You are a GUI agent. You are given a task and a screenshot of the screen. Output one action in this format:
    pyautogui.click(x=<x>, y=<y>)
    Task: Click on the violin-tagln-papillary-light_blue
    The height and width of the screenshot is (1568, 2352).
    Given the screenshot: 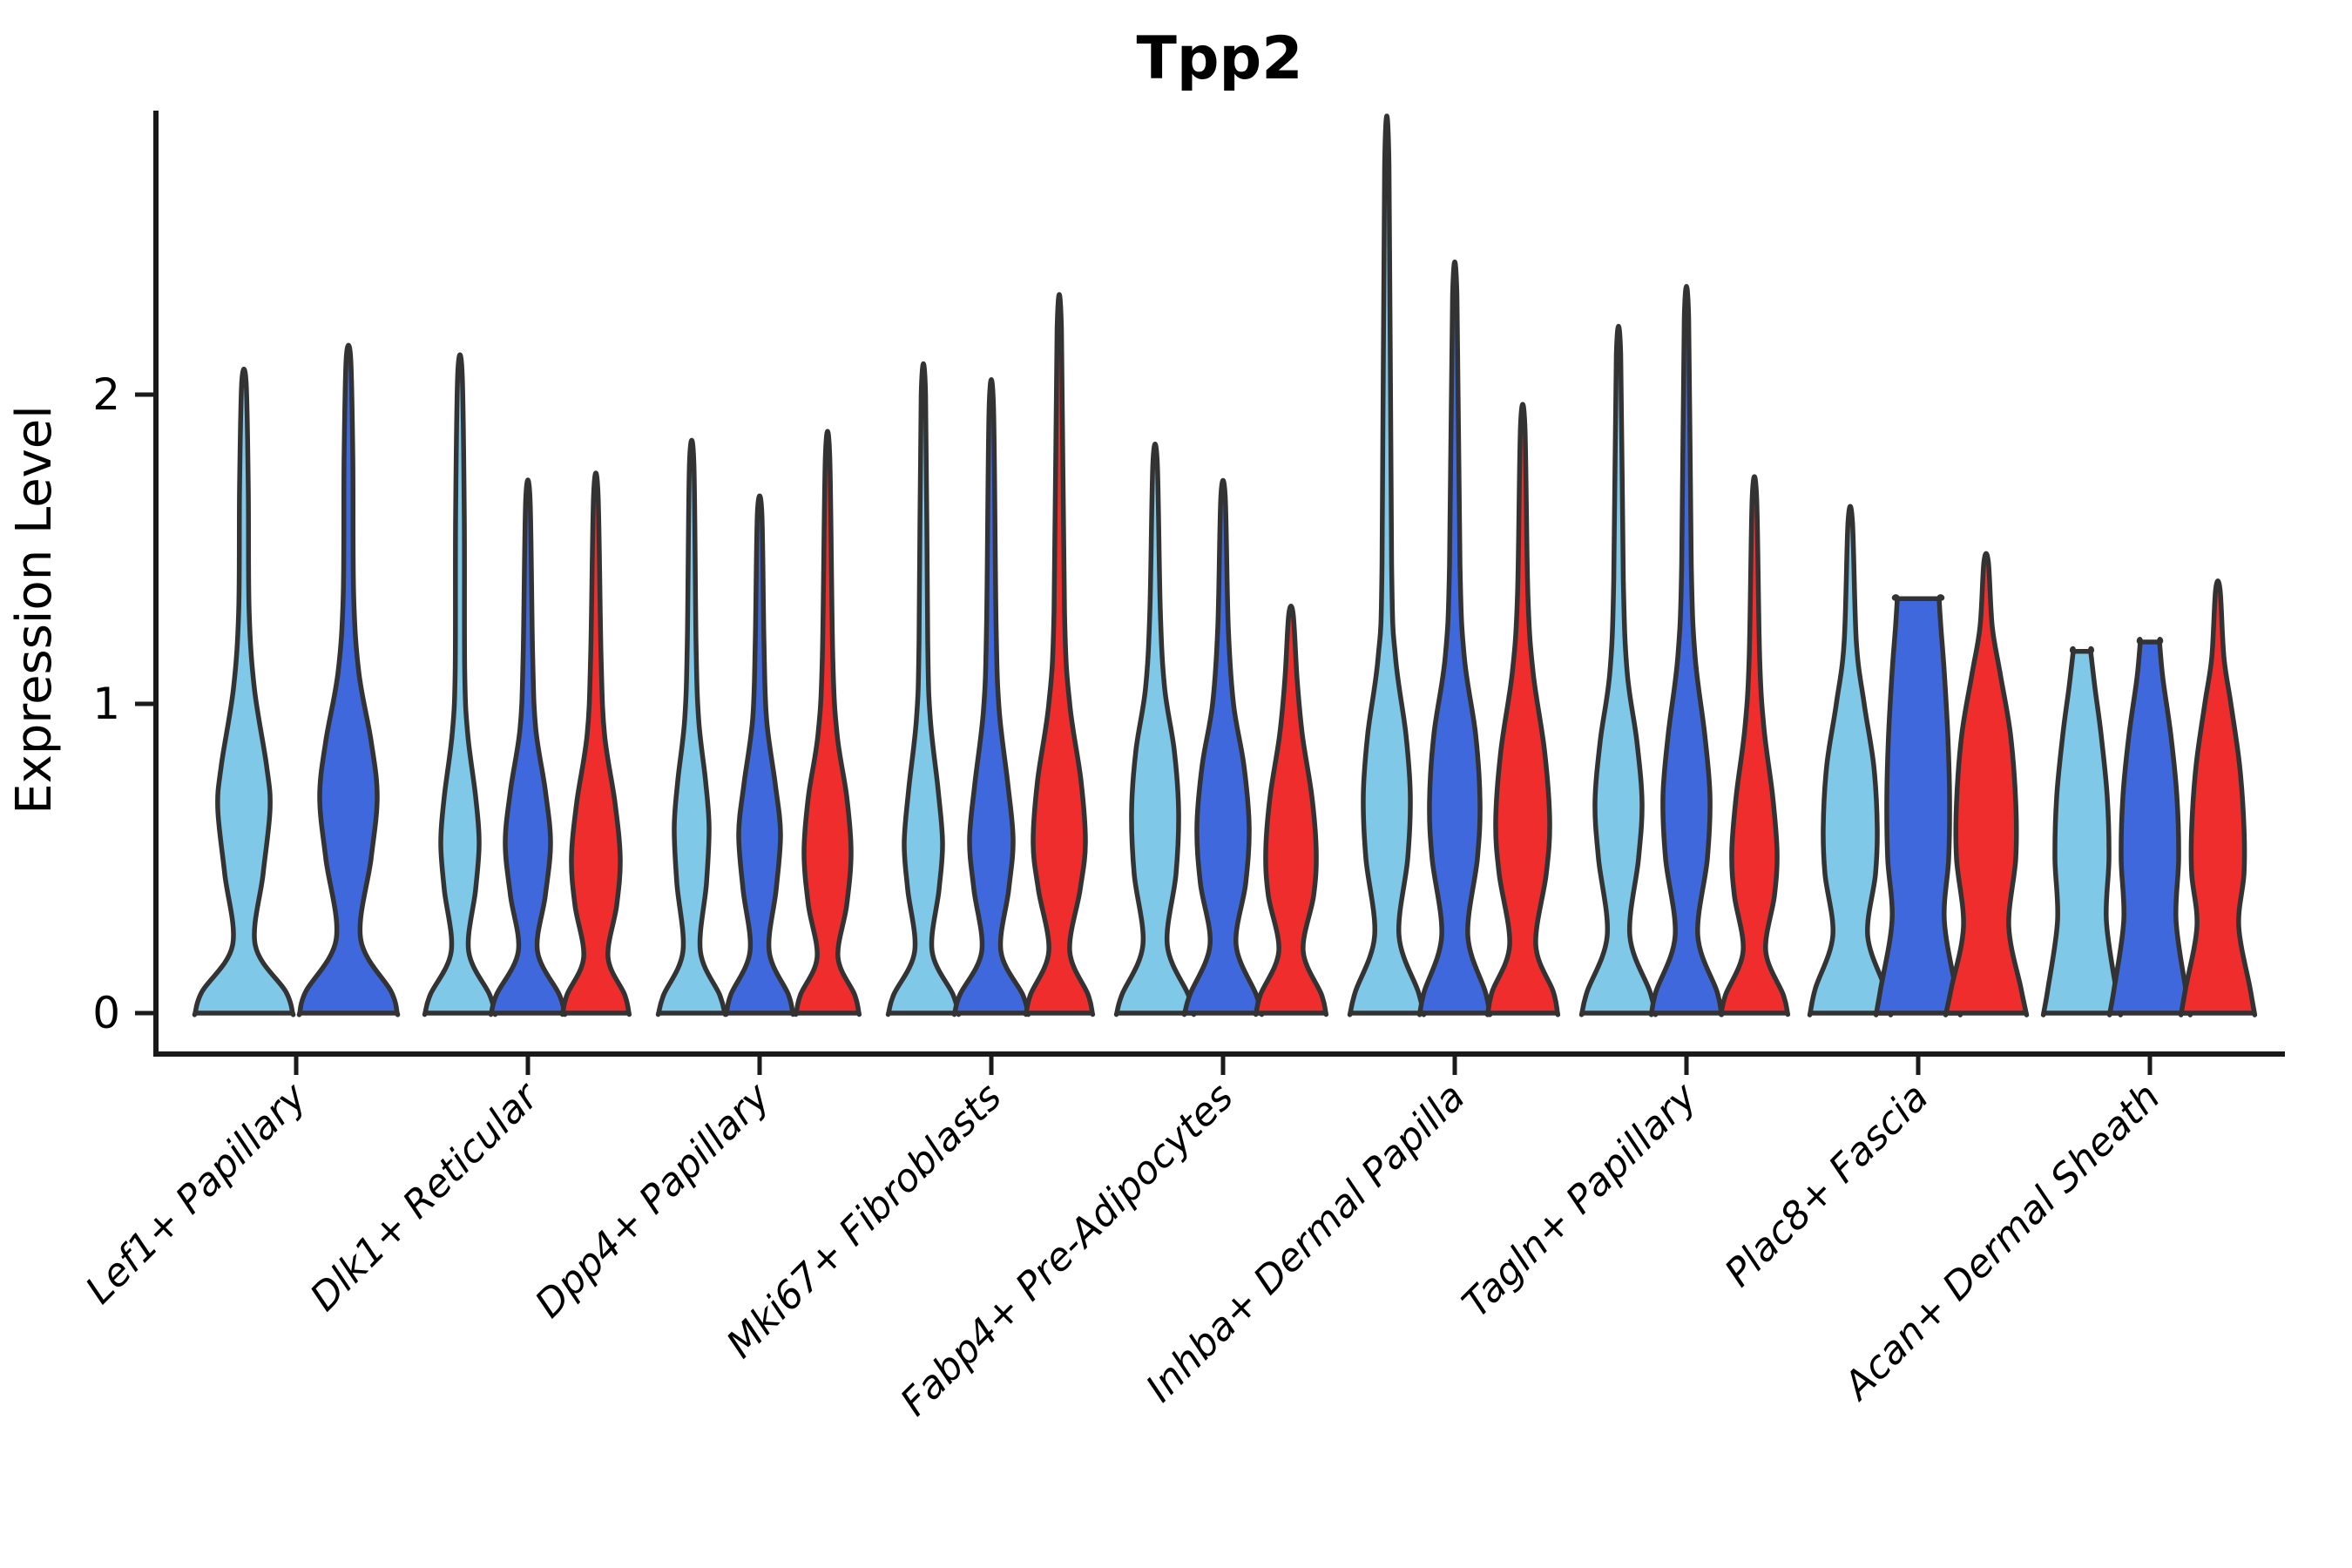 What is the action you would take?
    pyautogui.click(x=1618, y=670)
    